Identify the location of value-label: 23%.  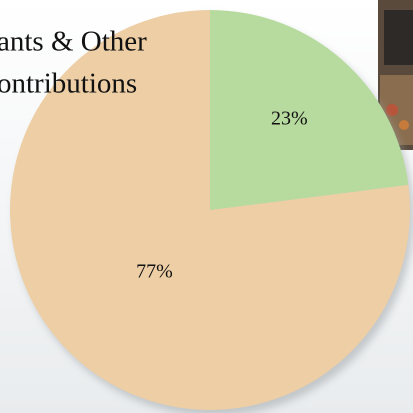
(289, 119).